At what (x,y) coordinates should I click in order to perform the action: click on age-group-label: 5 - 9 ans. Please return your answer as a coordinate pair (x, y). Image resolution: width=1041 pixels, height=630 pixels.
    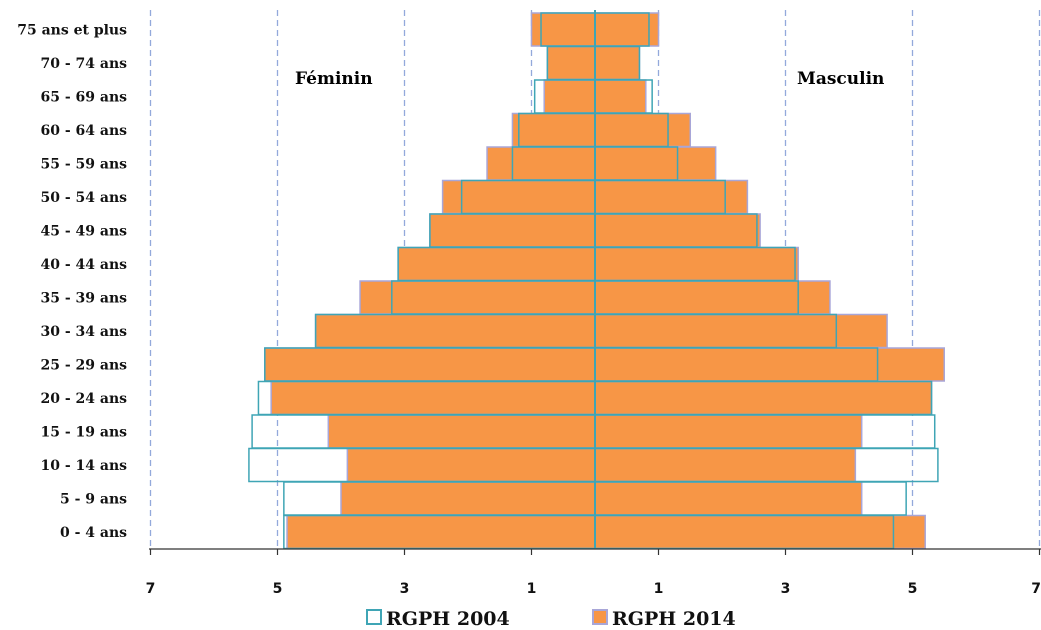
    Looking at the image, I should click on (93, 500).